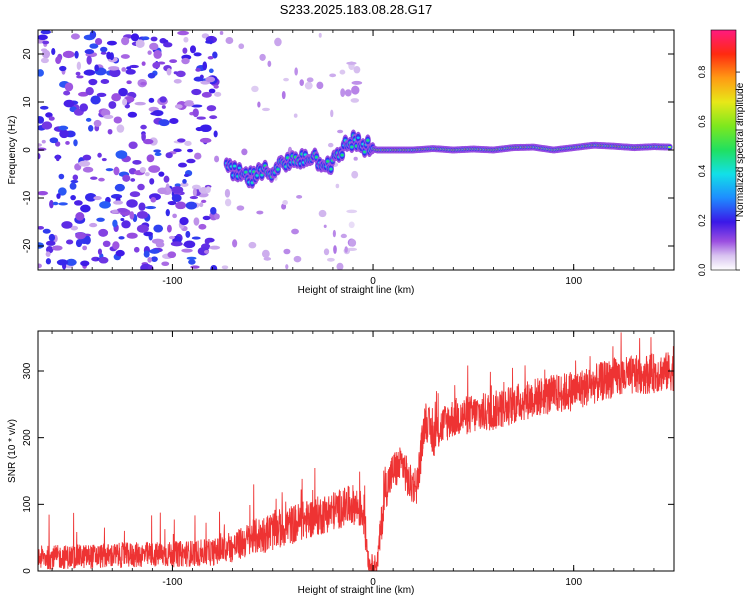 The height and width of the screenshot is (600, 750). Describe the element at coordinates (12, 150) in the screenshot. I see `spectrogram-y-axis-label: Frequency (Hz)` at that location.